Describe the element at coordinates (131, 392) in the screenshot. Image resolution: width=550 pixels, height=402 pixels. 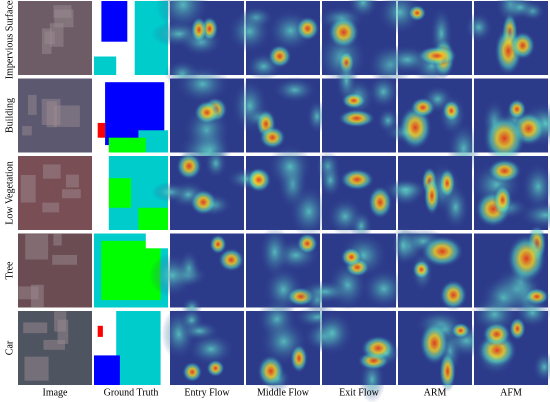
I see `column-label: Ground Truth` at that location.